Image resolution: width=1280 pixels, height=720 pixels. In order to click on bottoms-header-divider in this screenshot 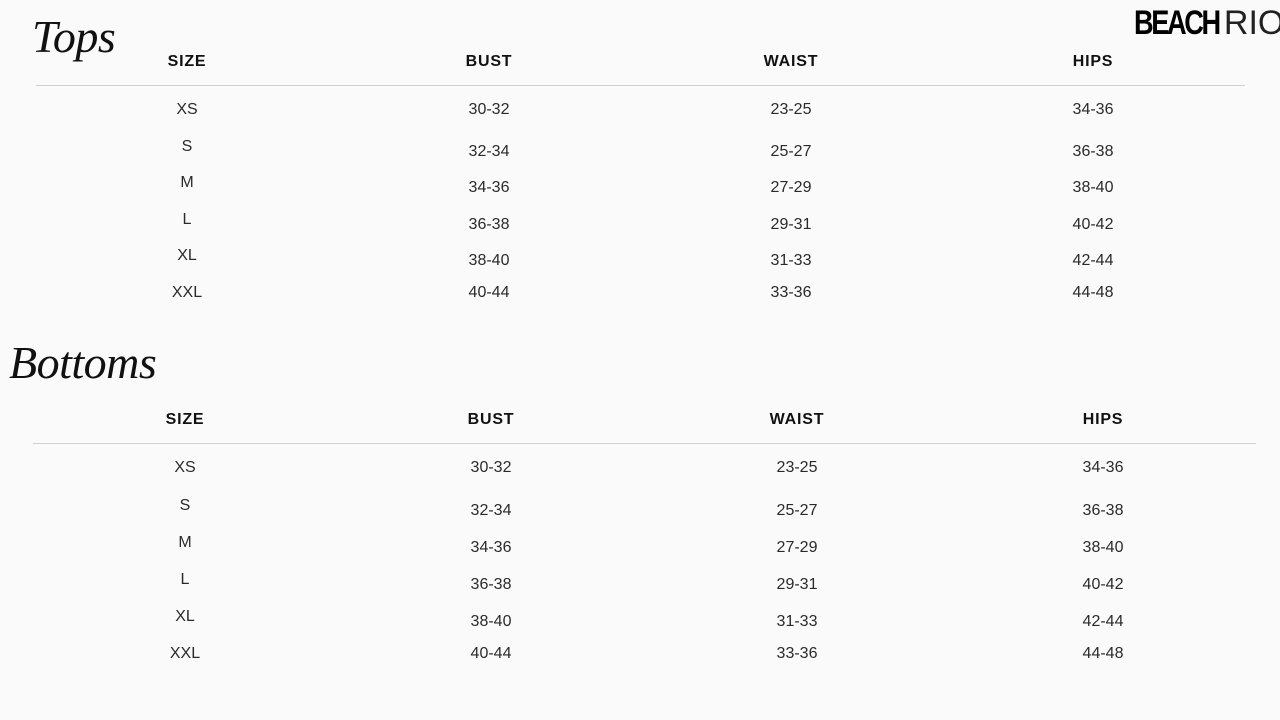, I will do `click(644, 443)`.